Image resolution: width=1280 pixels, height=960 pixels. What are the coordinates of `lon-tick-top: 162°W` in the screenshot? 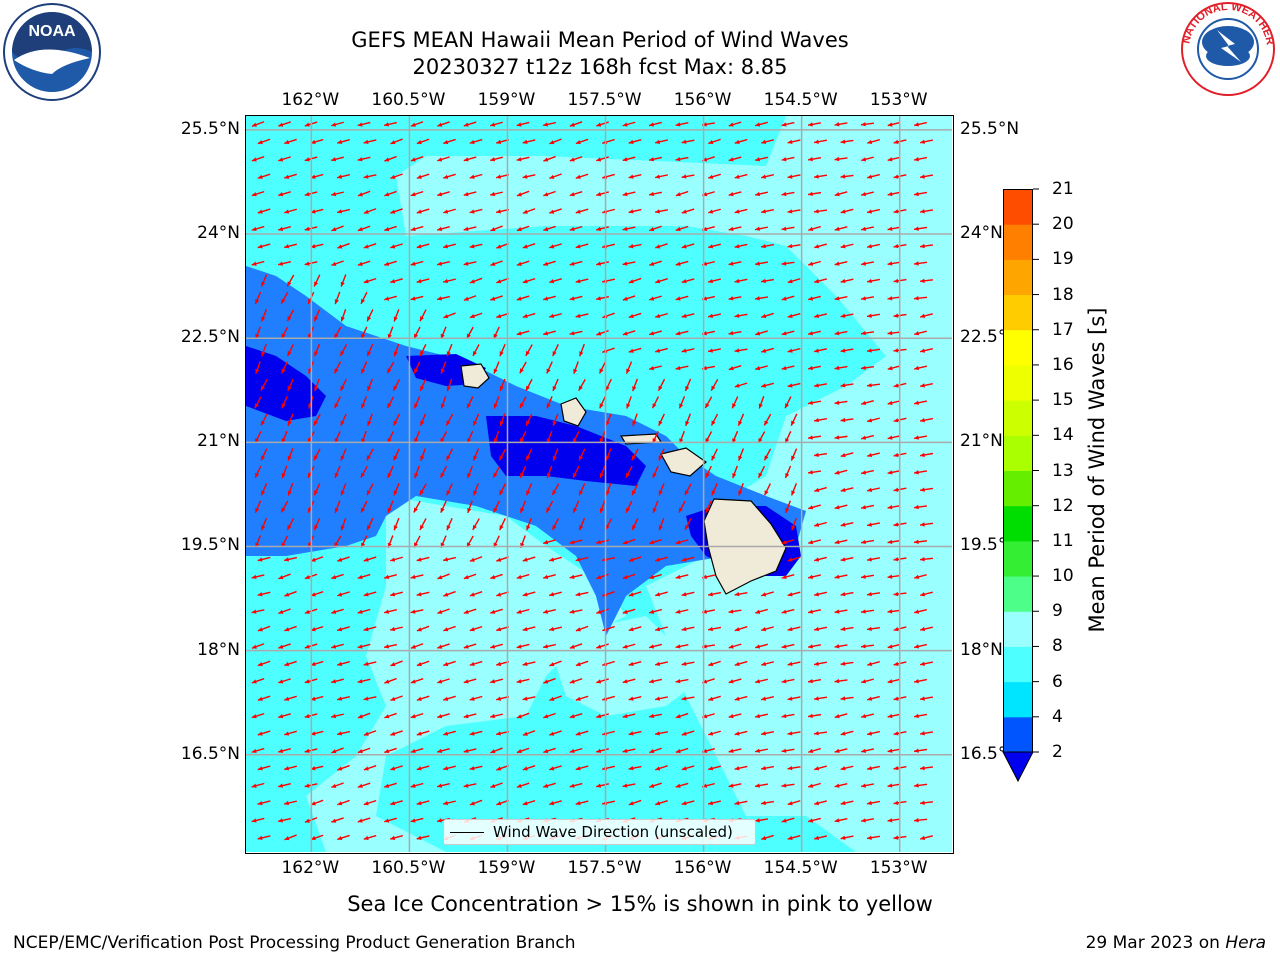 It's located at (310, 100).